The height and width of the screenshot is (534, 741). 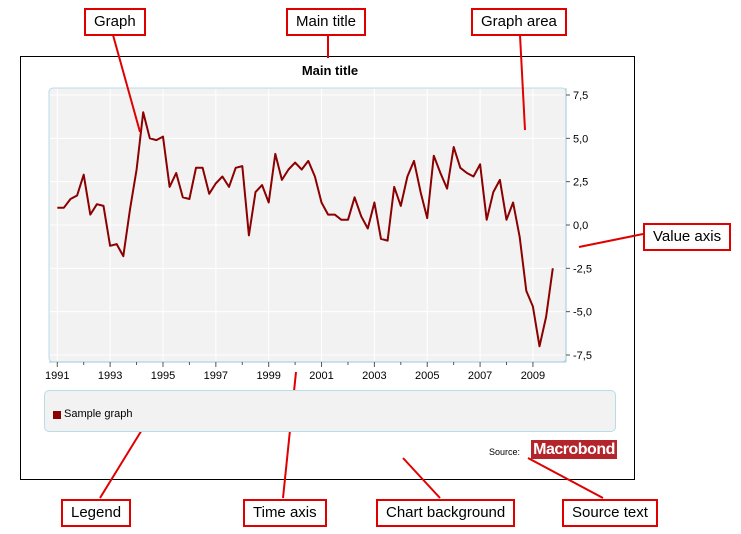 What do you see at coordinates (519, 22) in the screenshot?
I see `callout-graph-area: Graph area` at bounding box center [519, 22].